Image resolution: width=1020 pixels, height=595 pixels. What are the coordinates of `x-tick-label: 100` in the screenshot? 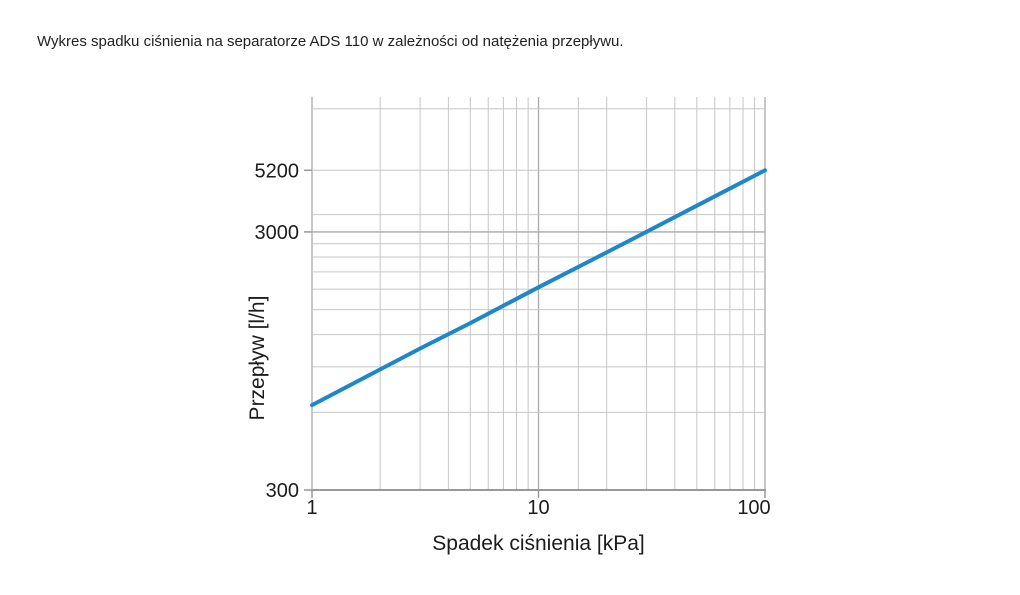 It's located at (753, 508).